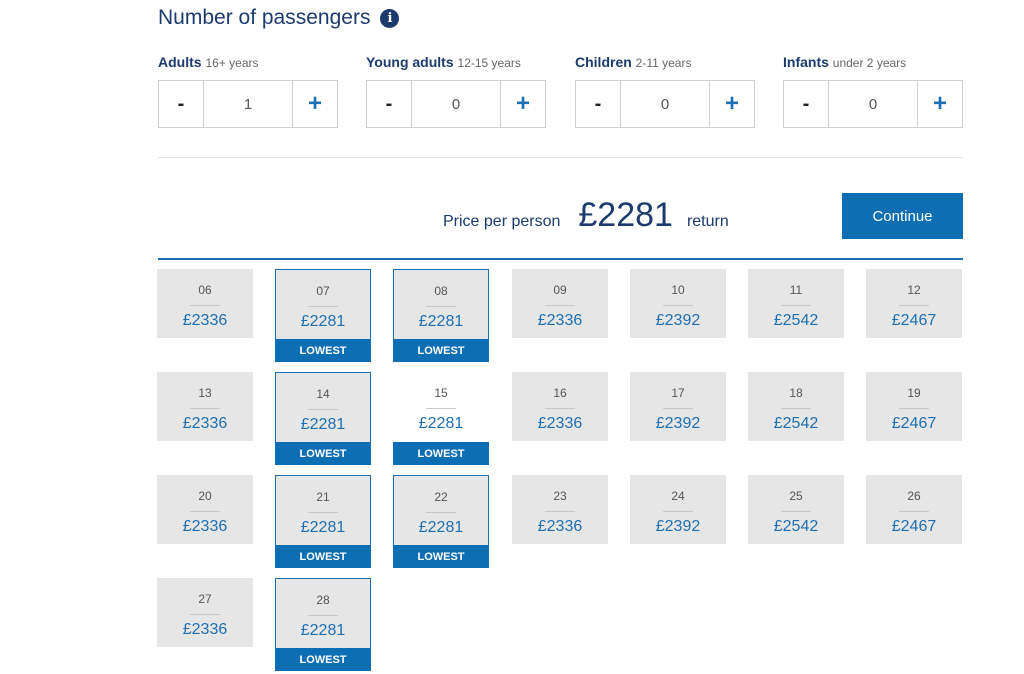 Image resolution: width=1024 pixels, height=674 pixels. I want to click on passenger-count: 1, so click(248, 104).